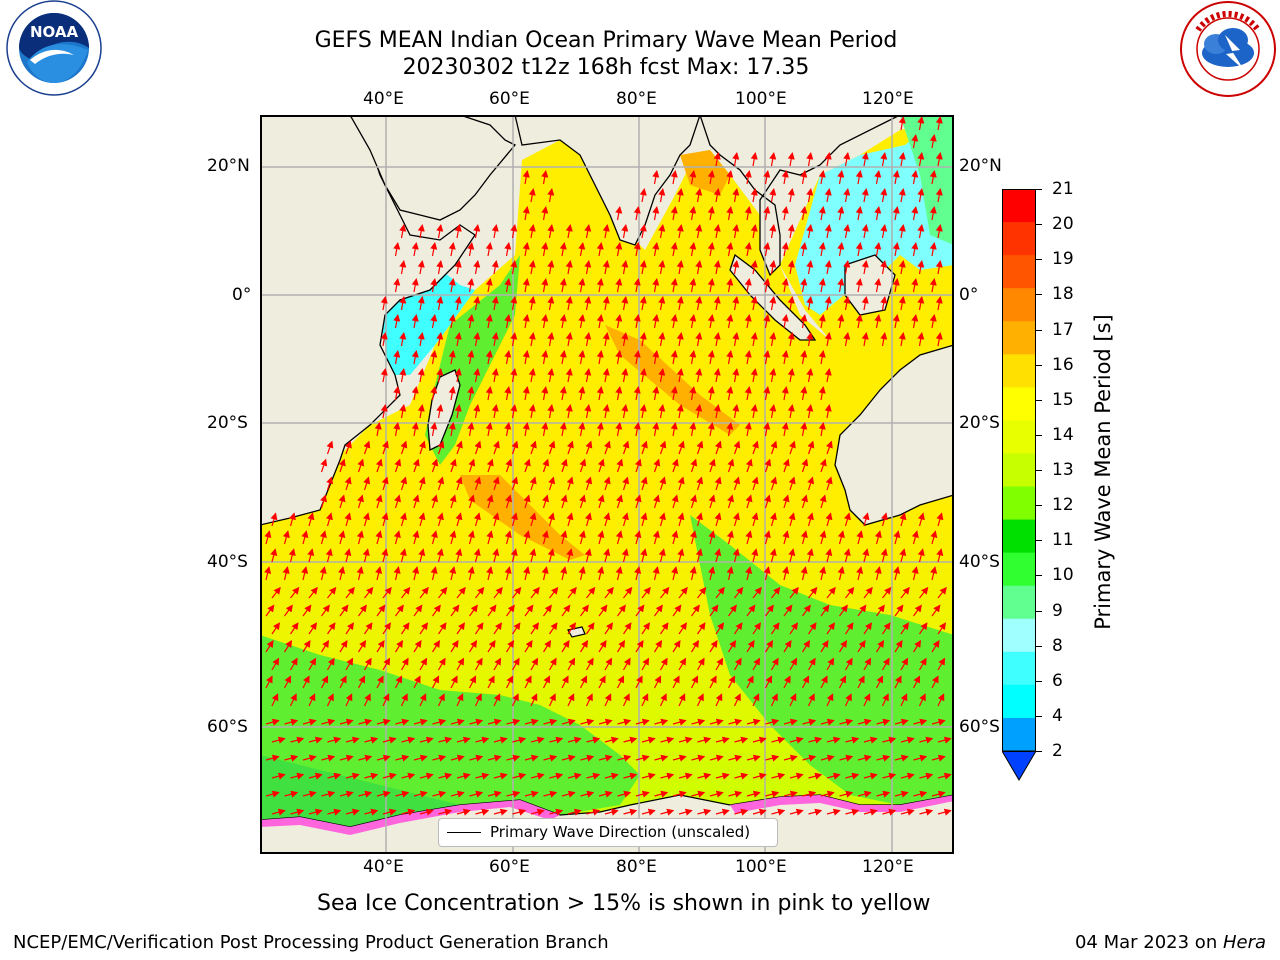  Describe the element at coordinates (1019, 734) in the screenshot. I see `colorbar-band` at that location.